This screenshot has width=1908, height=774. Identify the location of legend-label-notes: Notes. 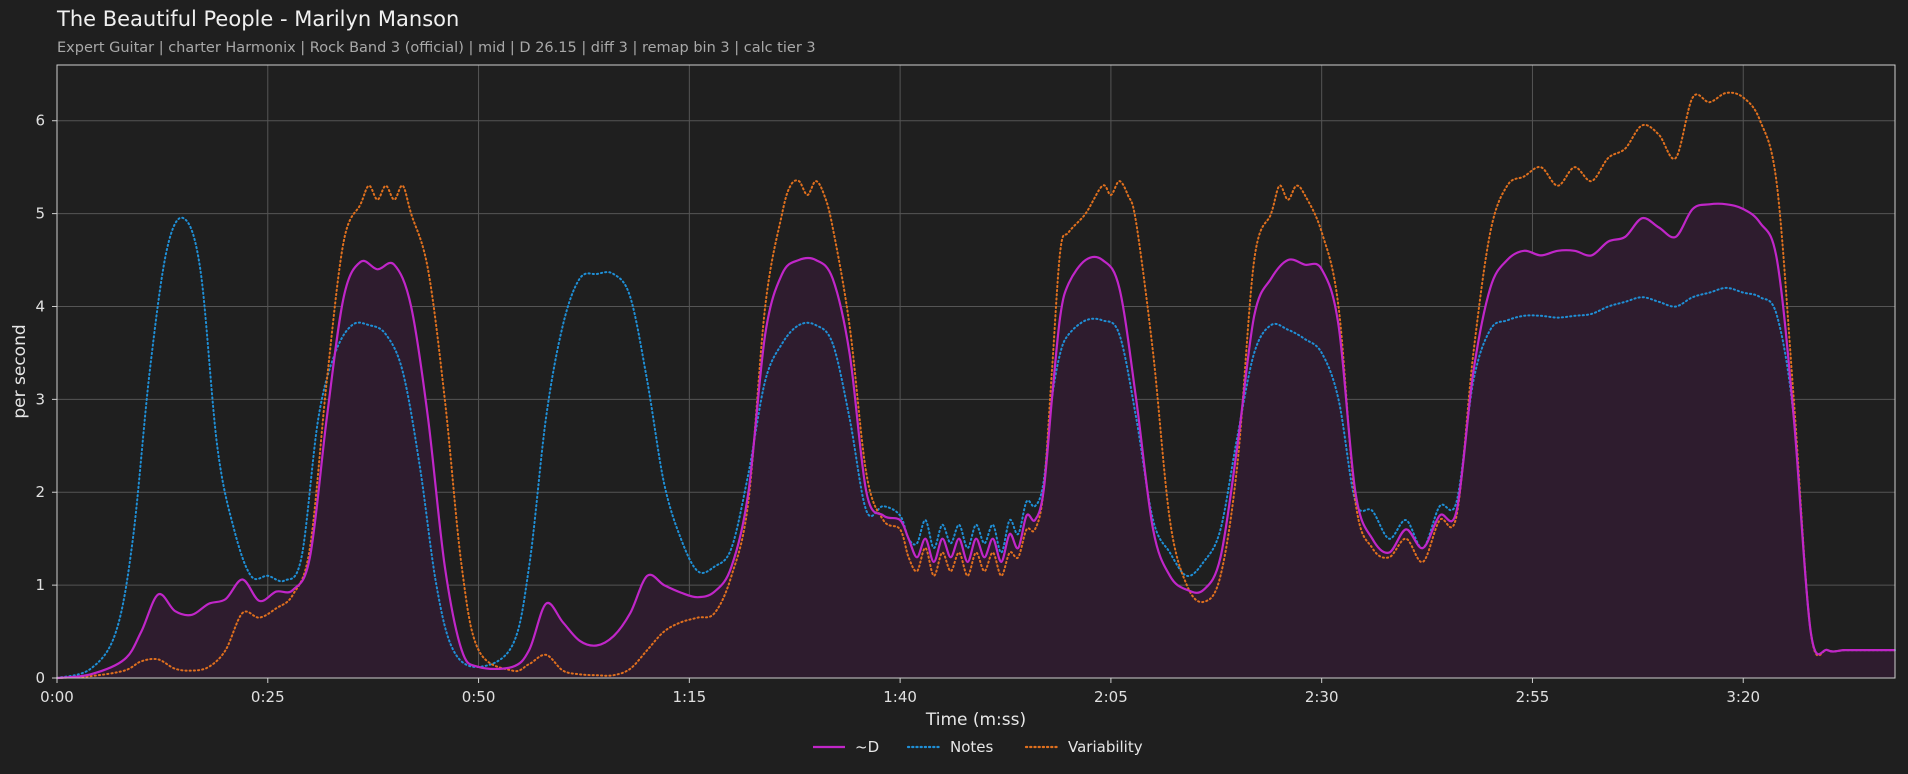
(972, 747).